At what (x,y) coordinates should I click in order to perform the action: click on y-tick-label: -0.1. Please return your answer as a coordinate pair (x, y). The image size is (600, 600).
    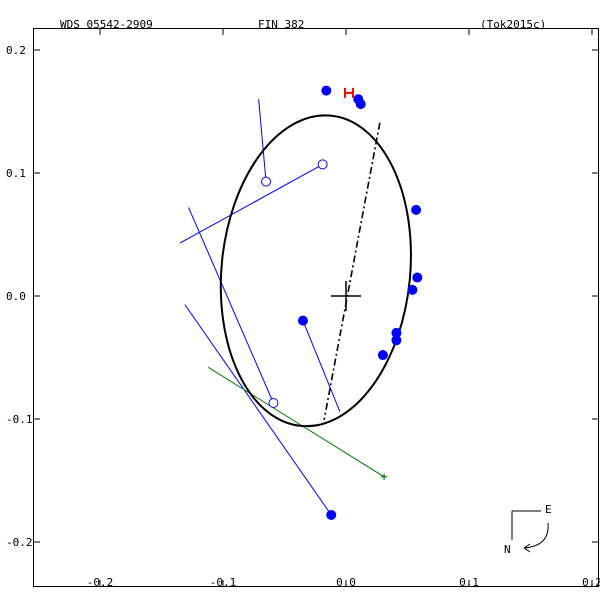
    Looking at the image, I should click on (19, 419).